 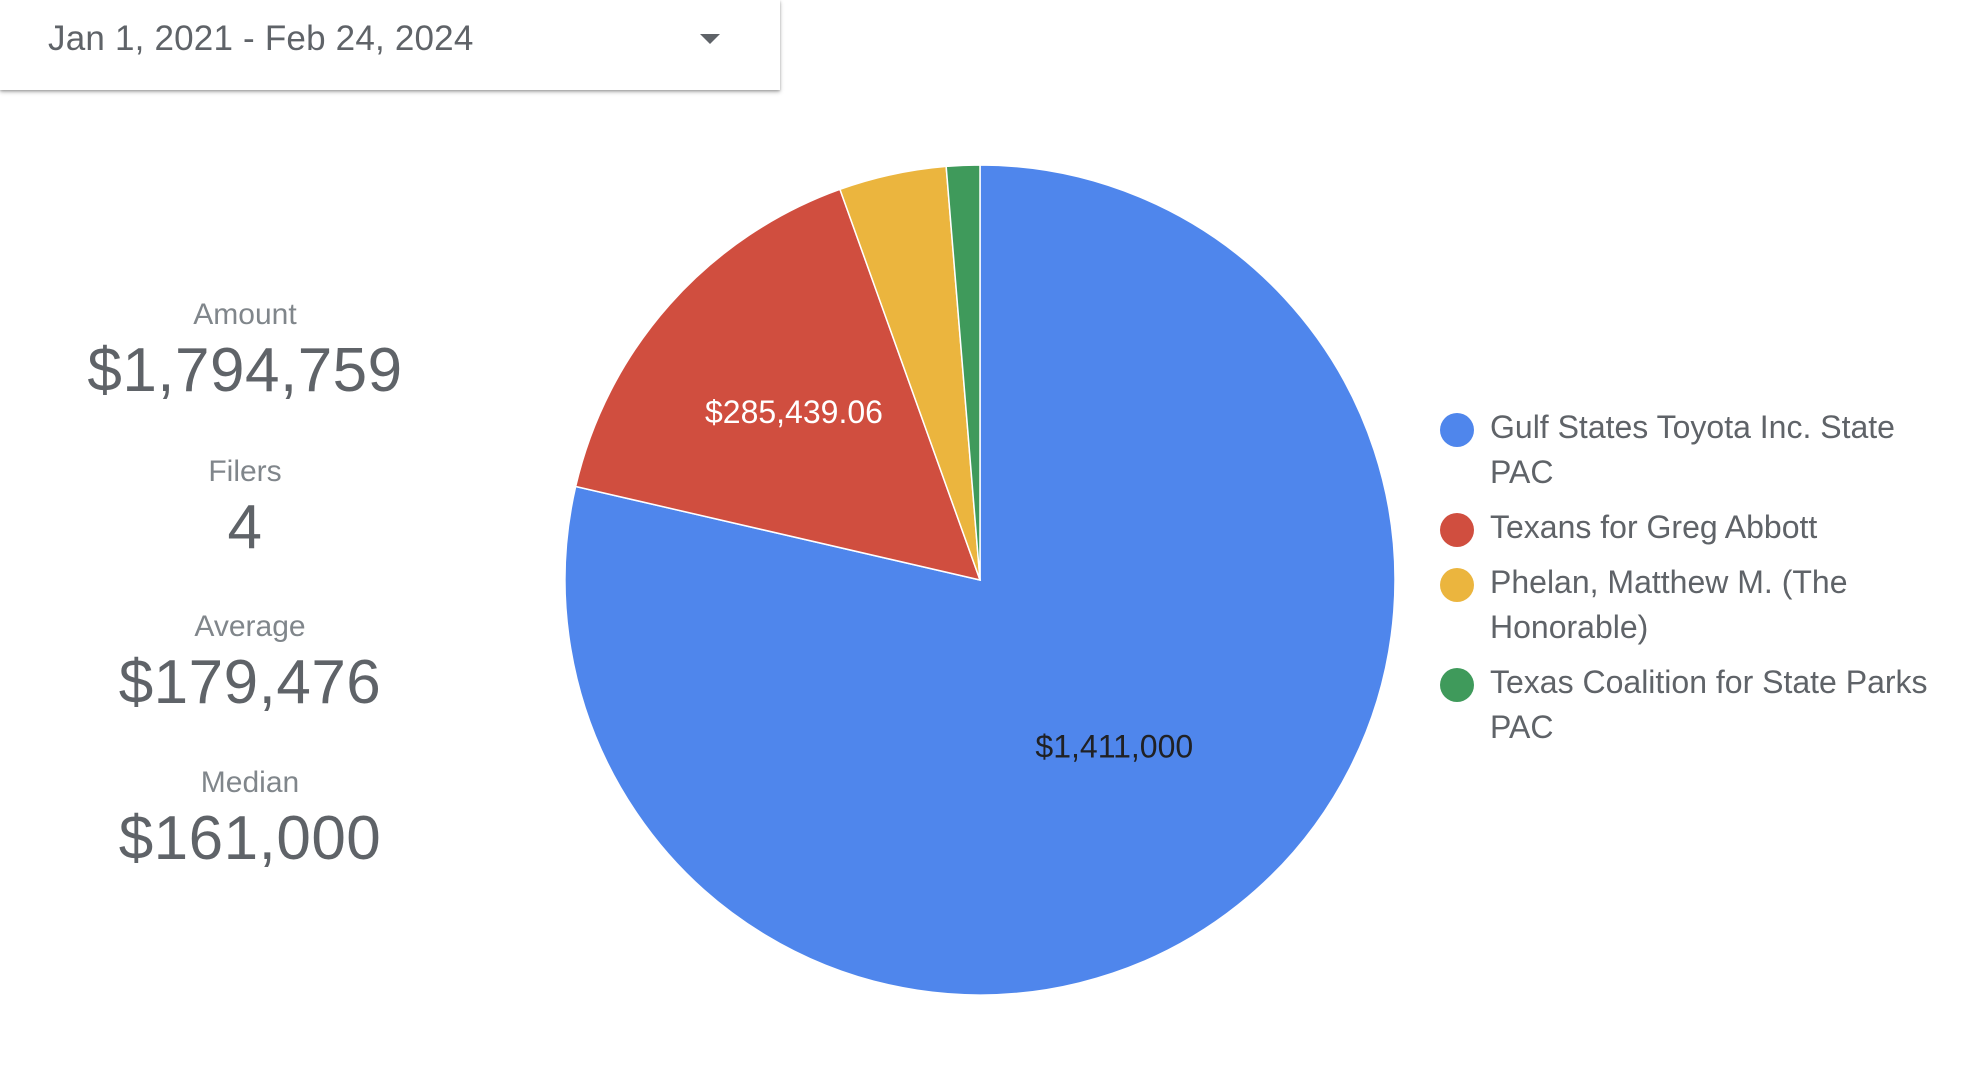 I want to click on date-range-label: Jan 1, 2021 - Feb 24, 2024, so click(x=261, y=38).